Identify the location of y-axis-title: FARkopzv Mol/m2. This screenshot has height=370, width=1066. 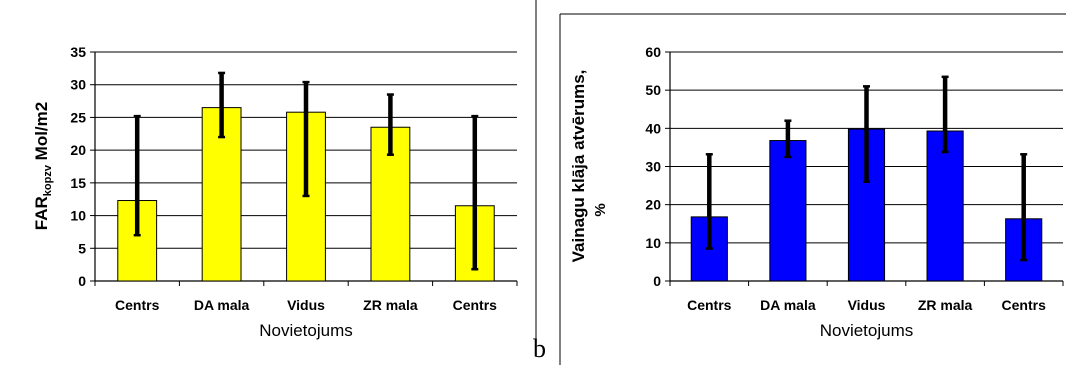
(43, 166).